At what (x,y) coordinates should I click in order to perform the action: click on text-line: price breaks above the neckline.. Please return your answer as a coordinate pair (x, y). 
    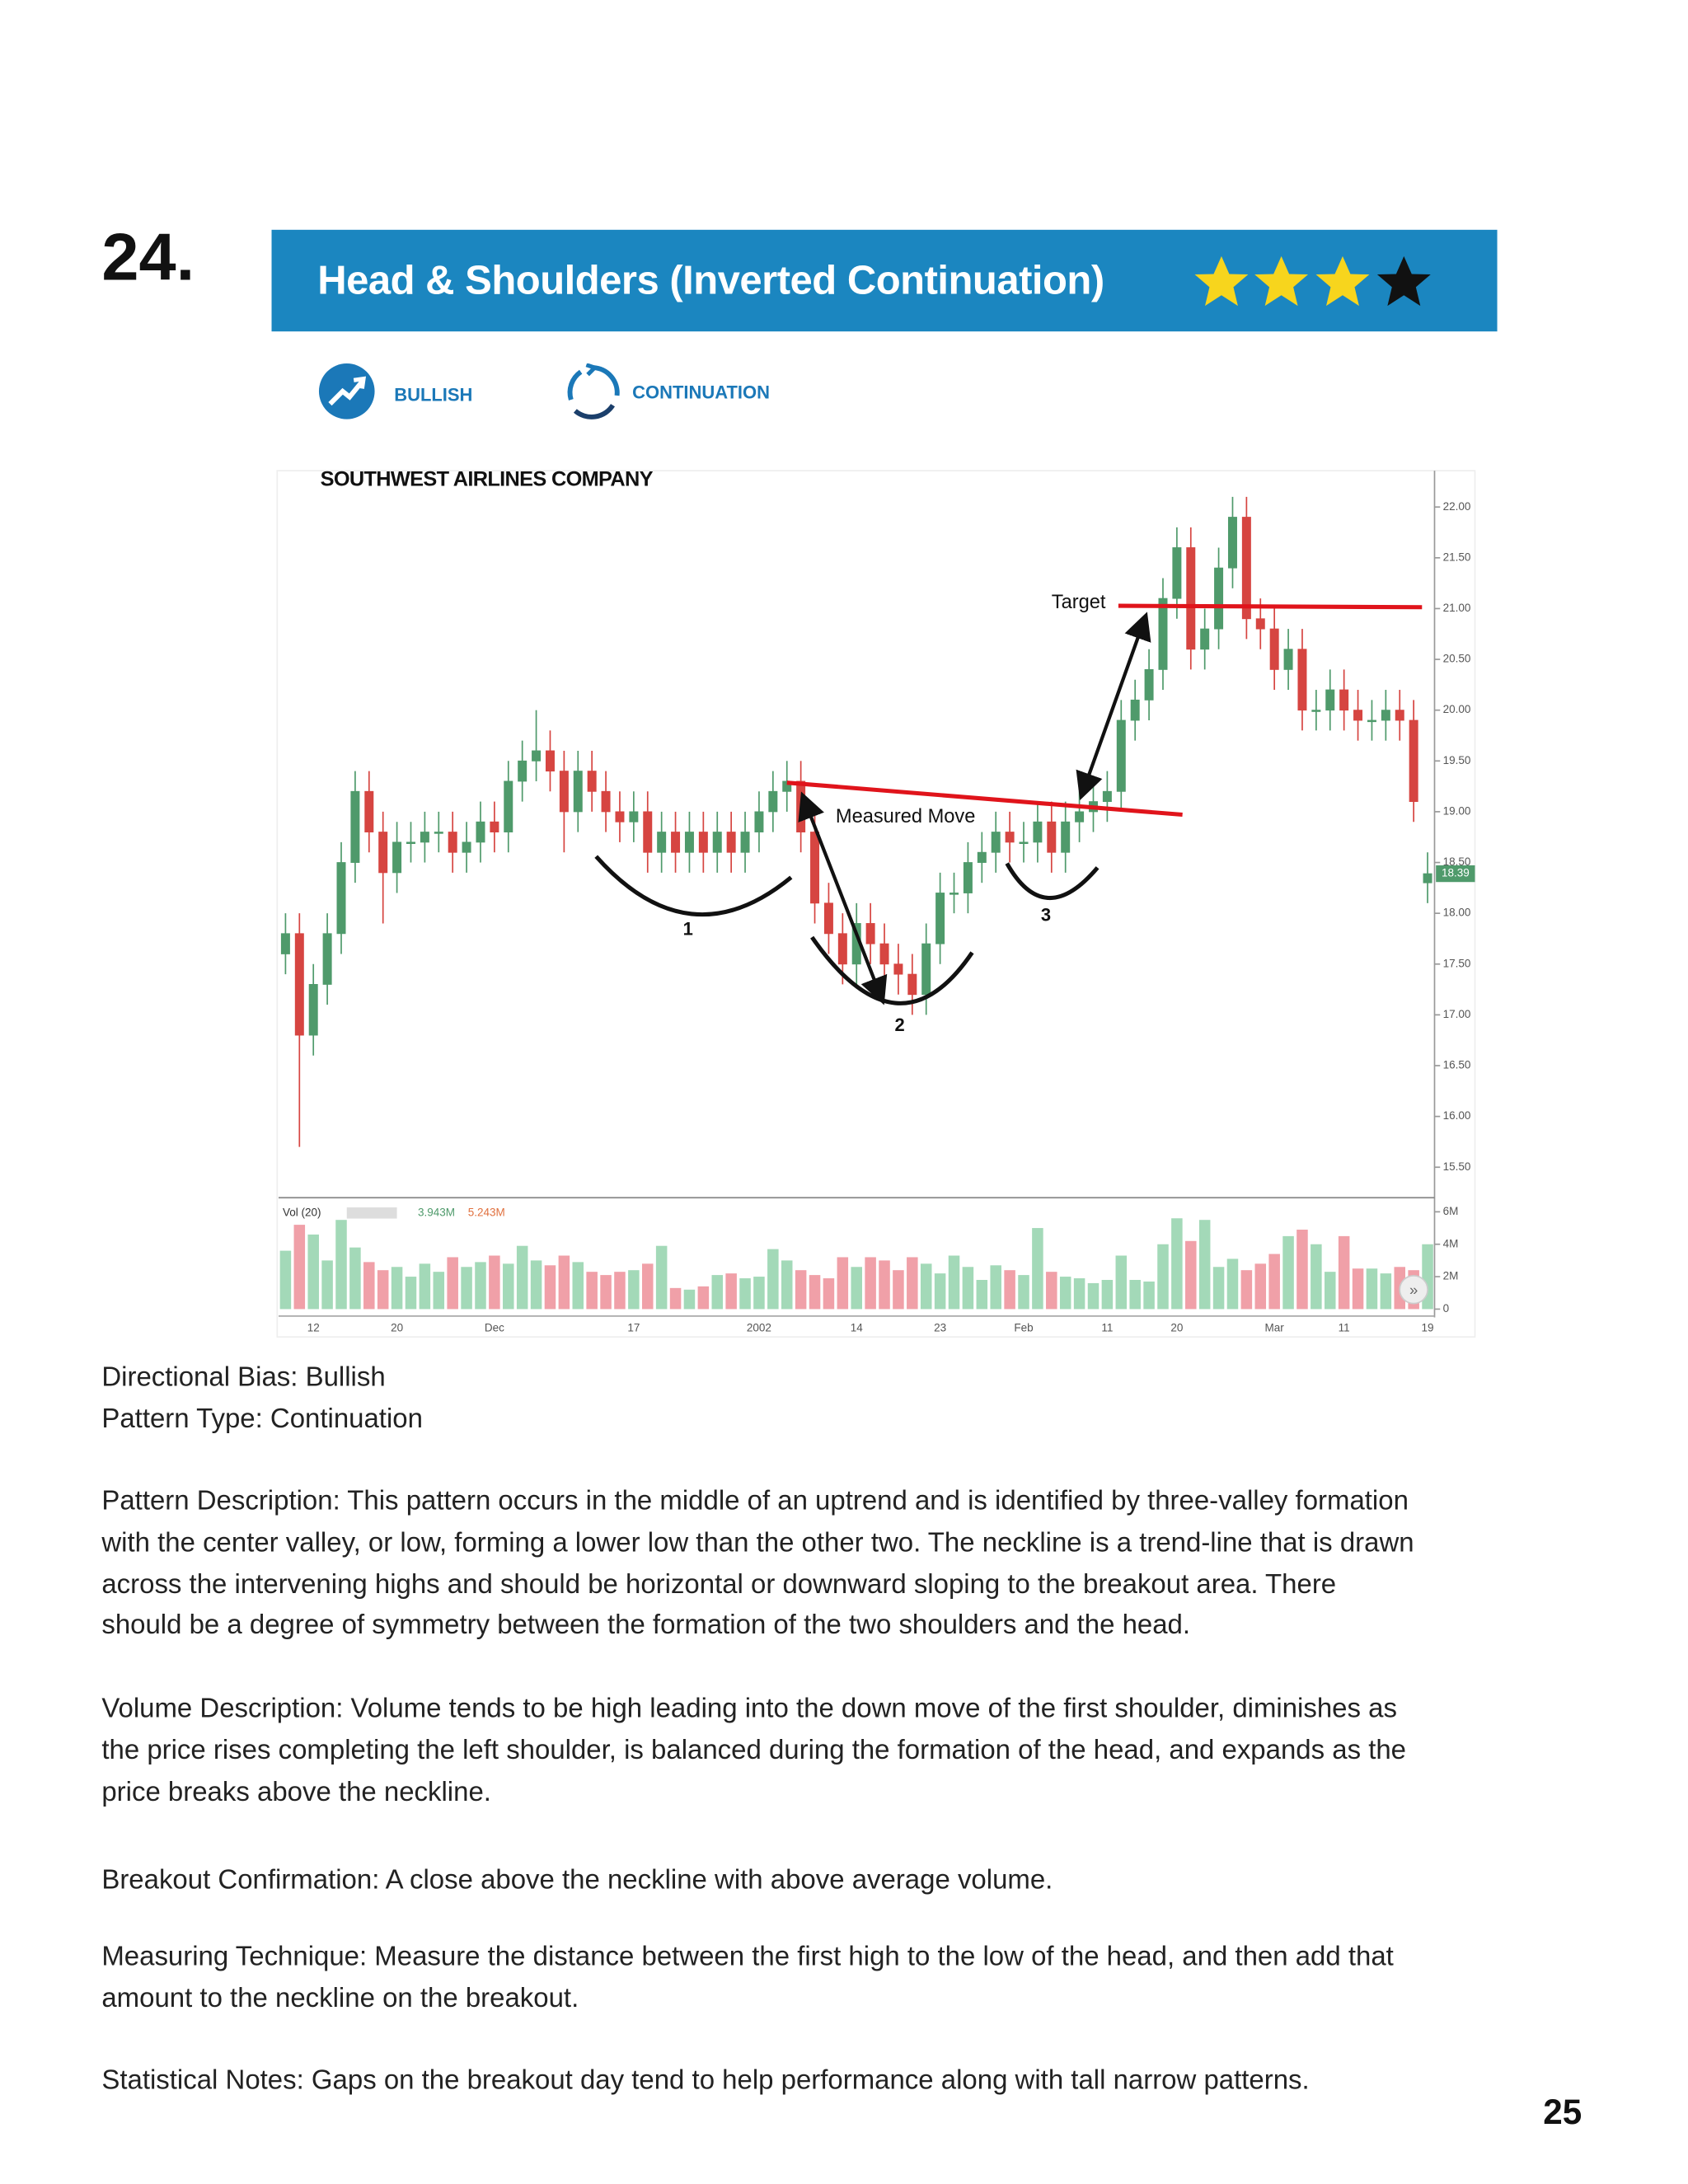
    Looking at the image, I should click on (296, 1791).